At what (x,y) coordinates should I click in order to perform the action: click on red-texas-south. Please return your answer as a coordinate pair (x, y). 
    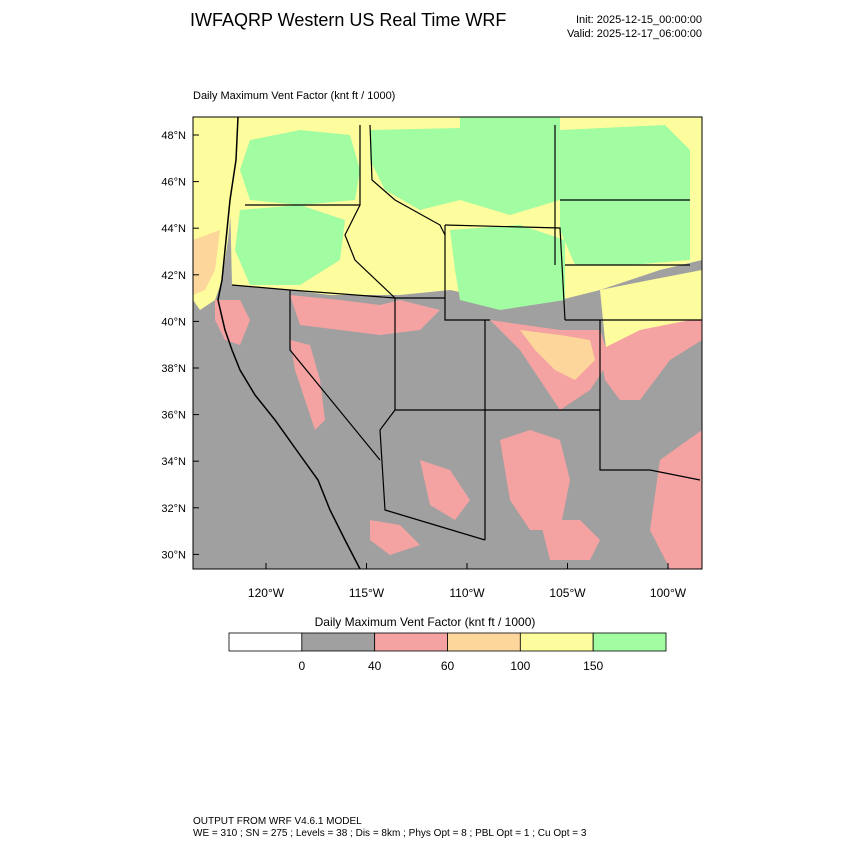
    Looking at the image, I should click on (570, 540).